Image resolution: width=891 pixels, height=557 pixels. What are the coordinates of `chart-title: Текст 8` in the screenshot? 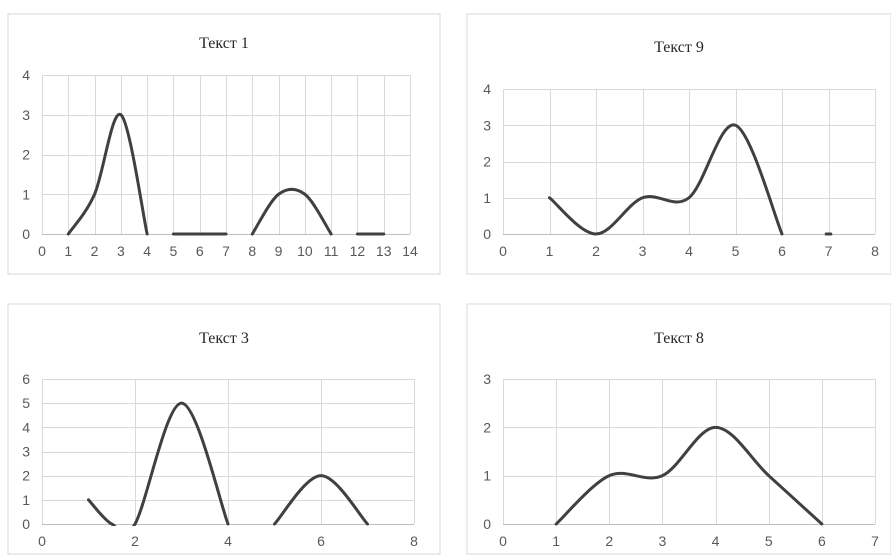 It's located at (679, 338).